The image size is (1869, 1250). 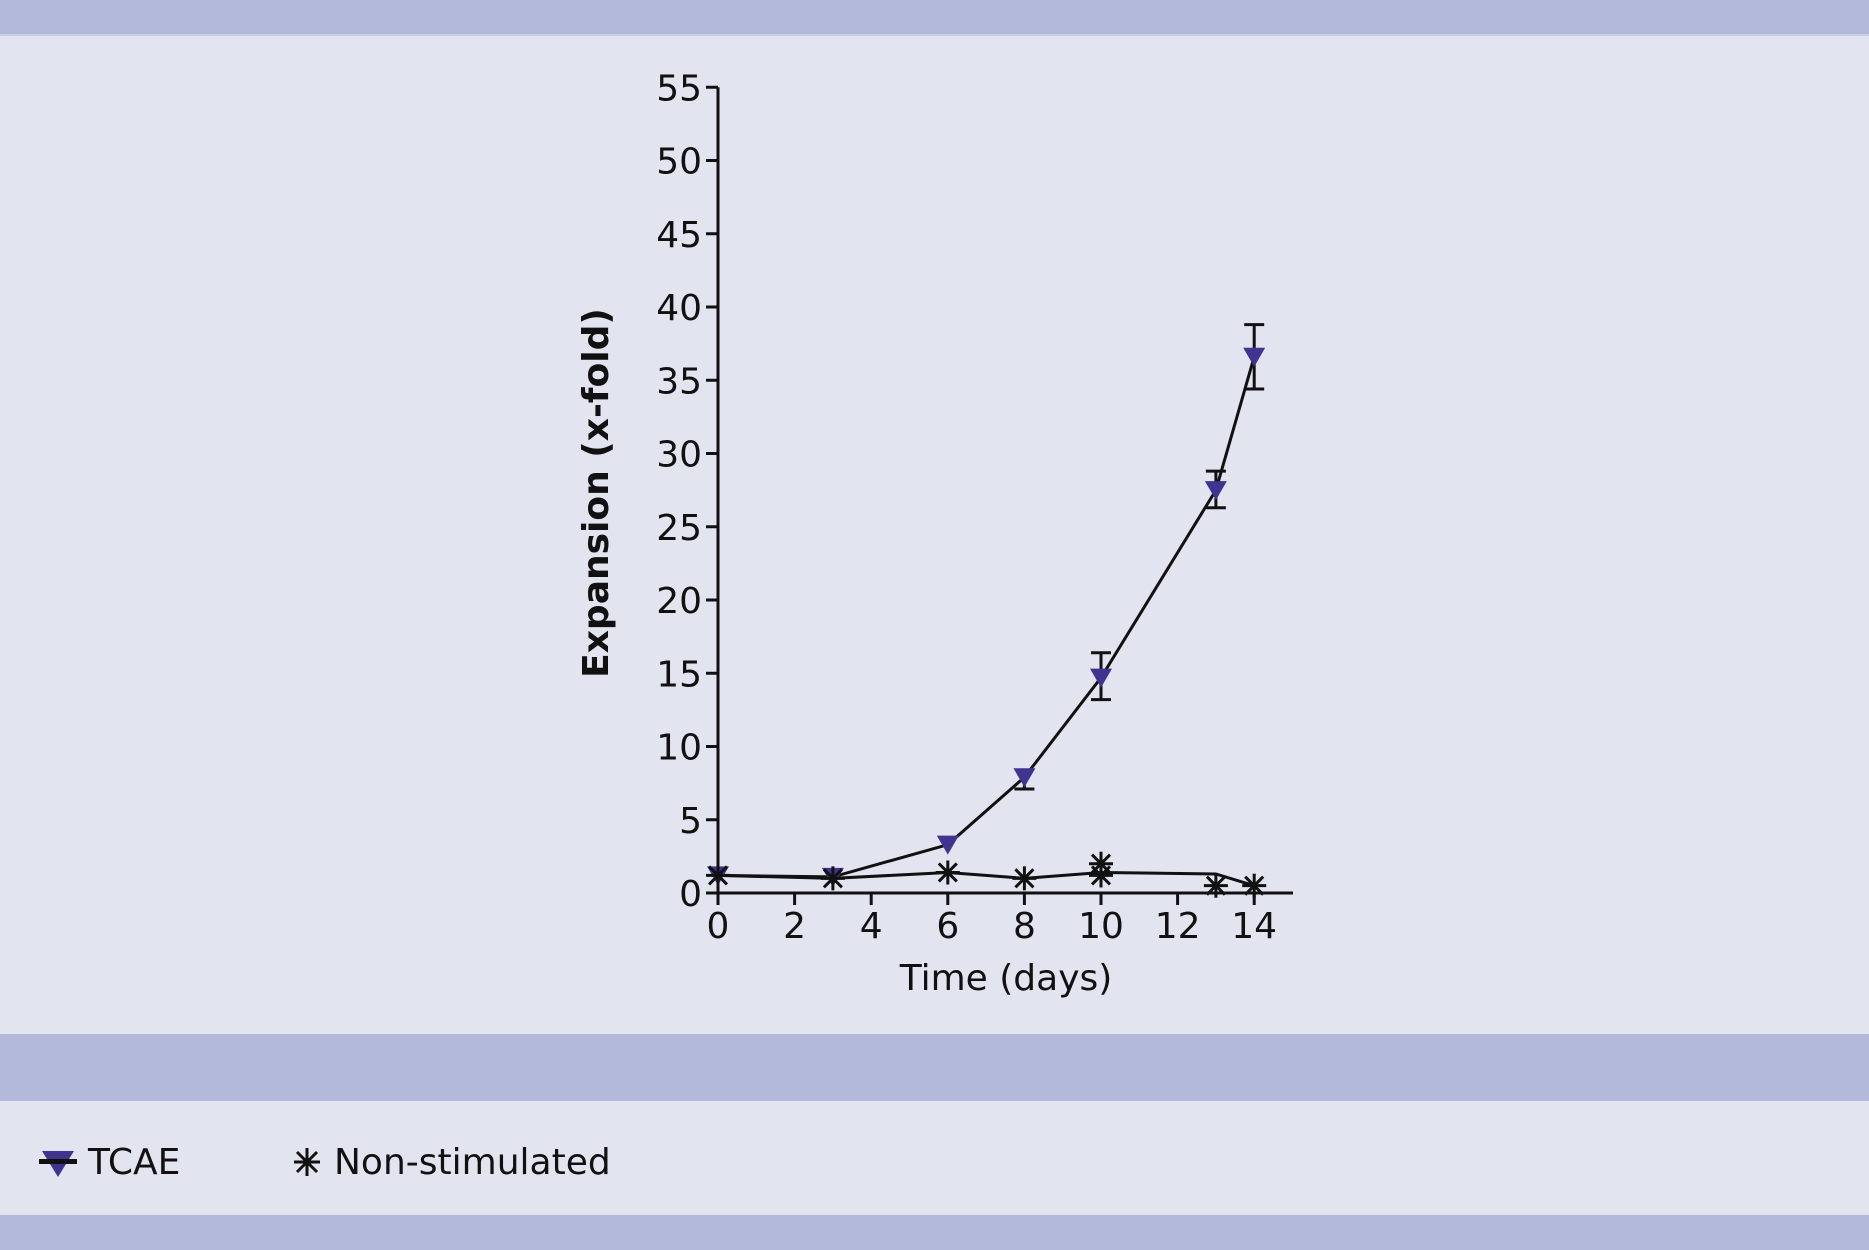 What do you see at coordinates (679, 601) in the screenshot?
I see `y-tick-label: 20` at bounding box center [679, 601].